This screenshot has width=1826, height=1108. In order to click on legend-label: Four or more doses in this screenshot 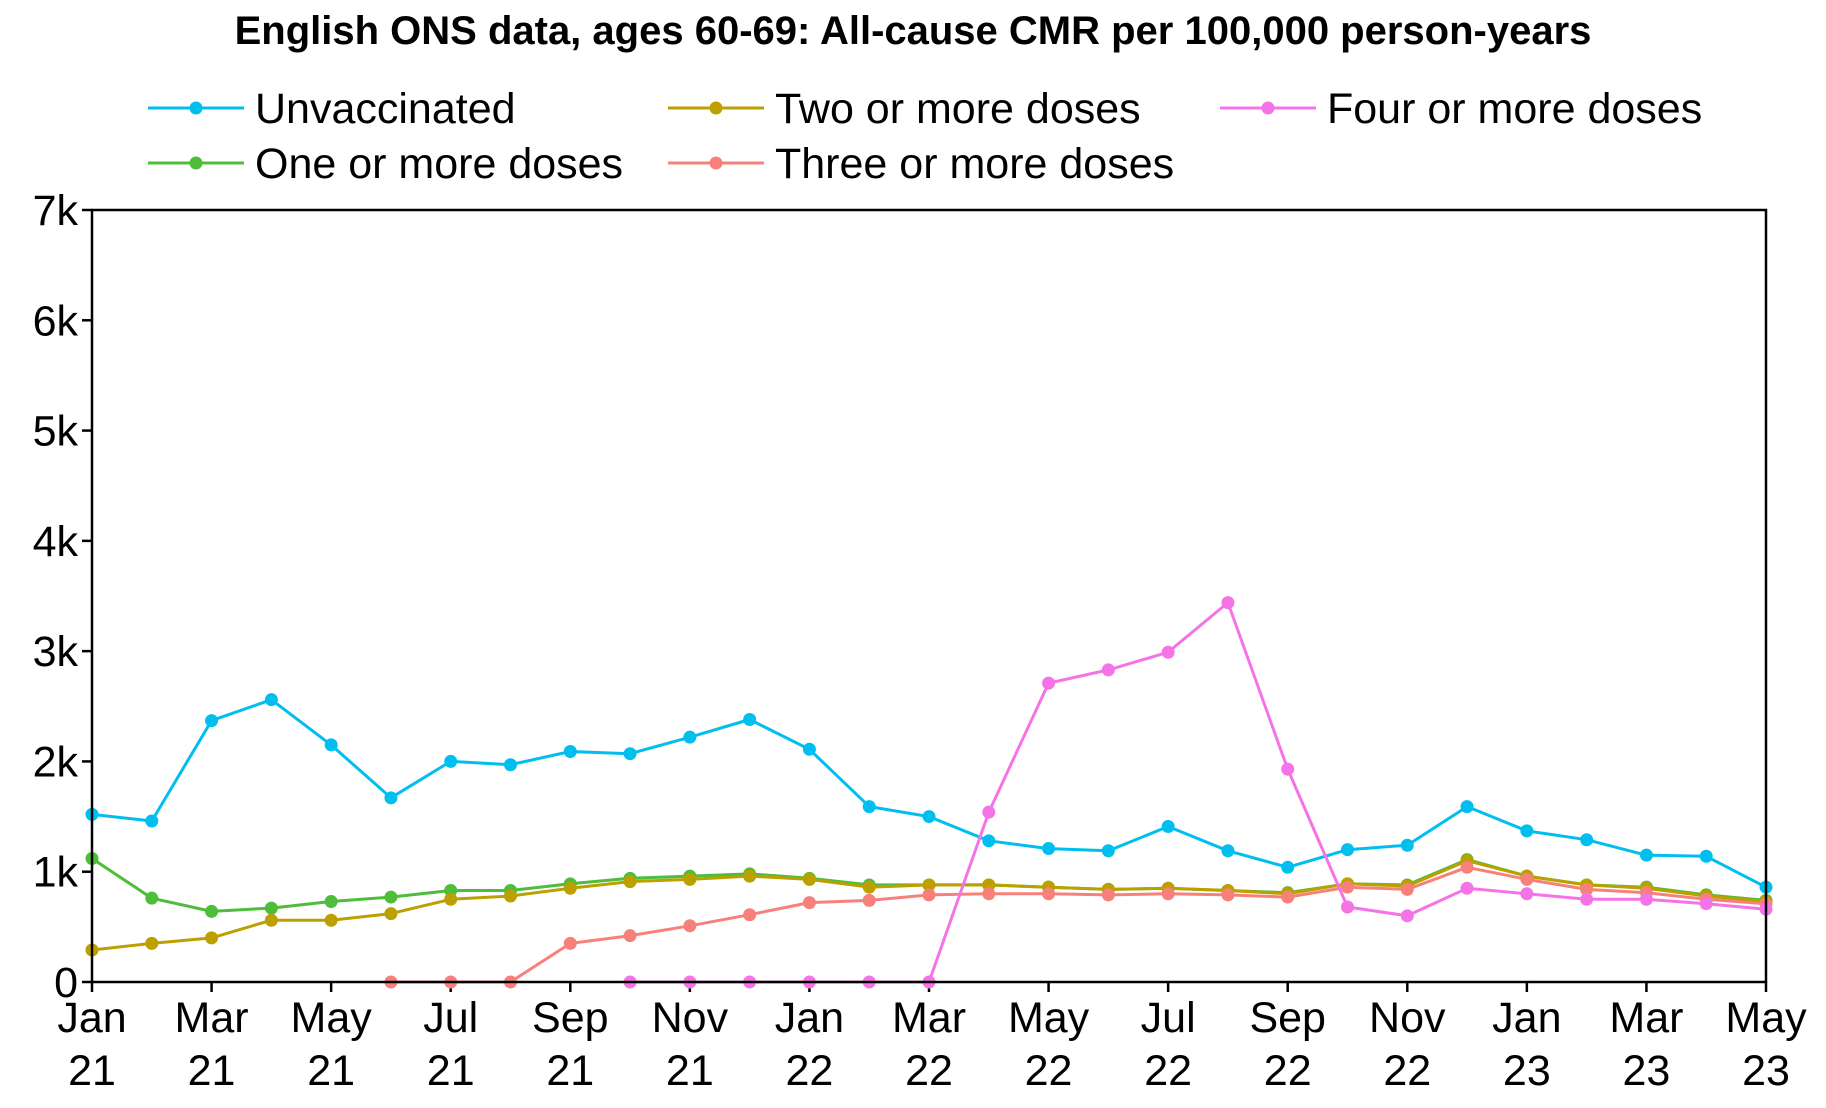, I will do `click(1514, 109)`.